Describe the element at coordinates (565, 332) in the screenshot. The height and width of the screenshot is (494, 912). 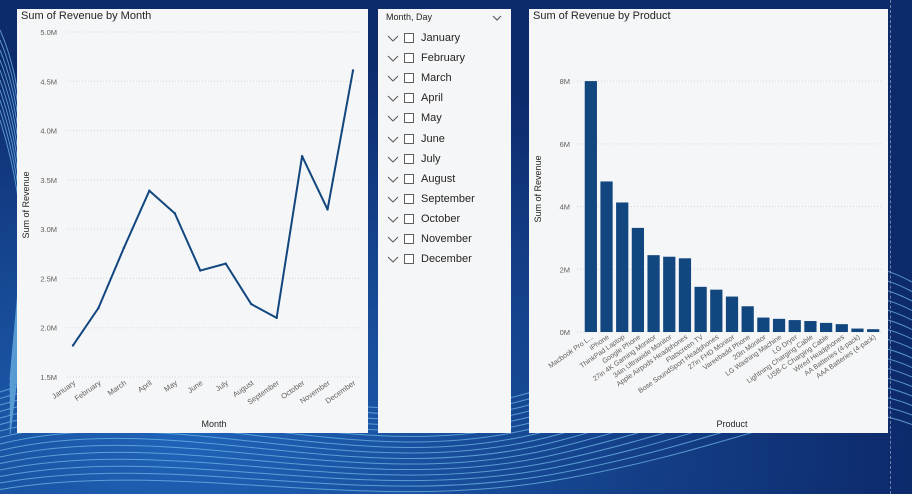
I see `y-tick-label: 0M` at that location.